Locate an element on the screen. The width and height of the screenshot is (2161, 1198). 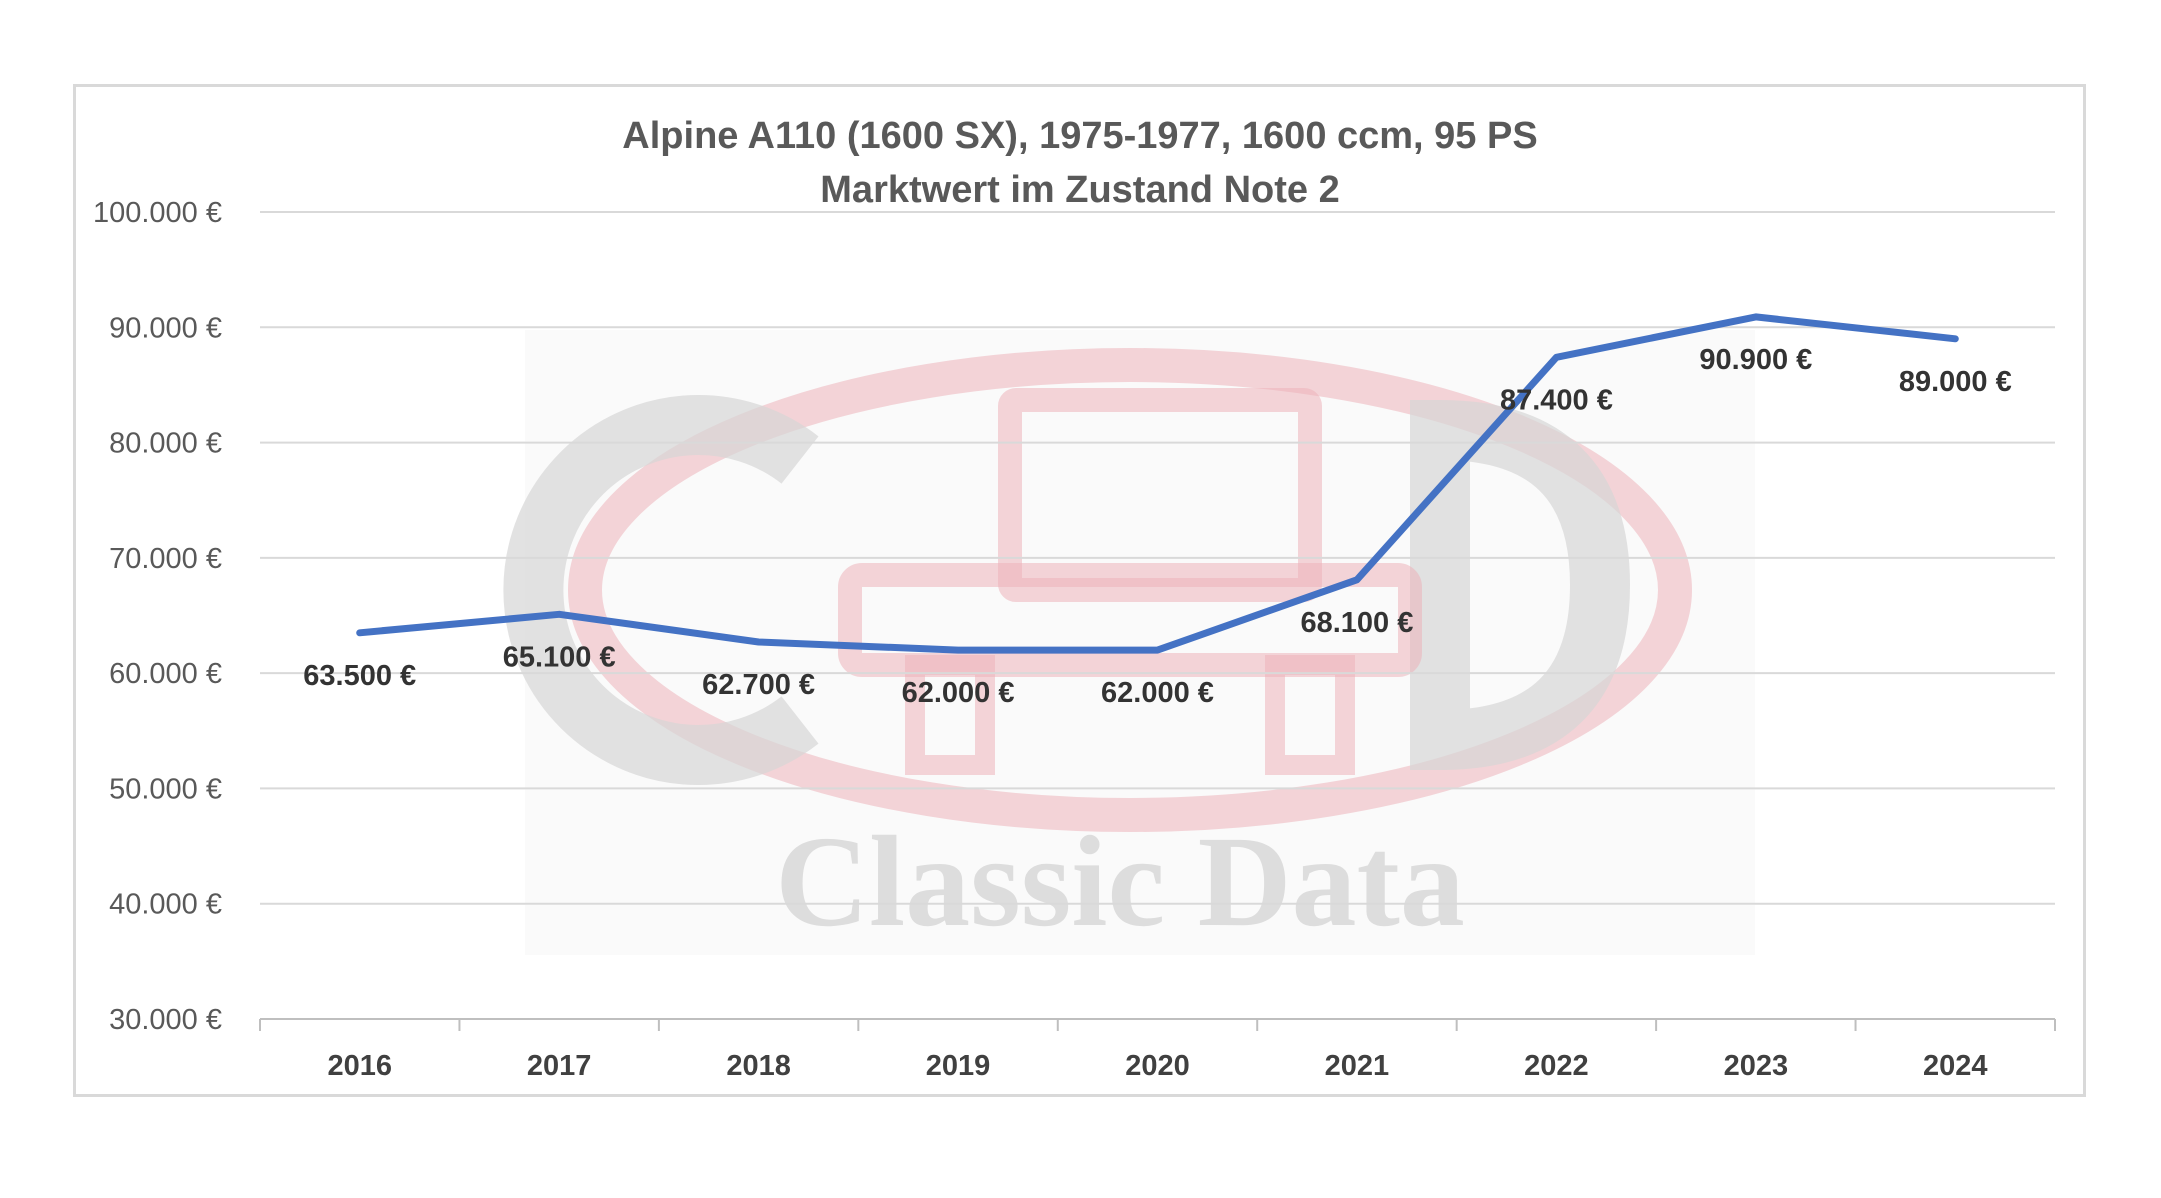
data-label: 89.000 € is located at coordinates (1955, 382).